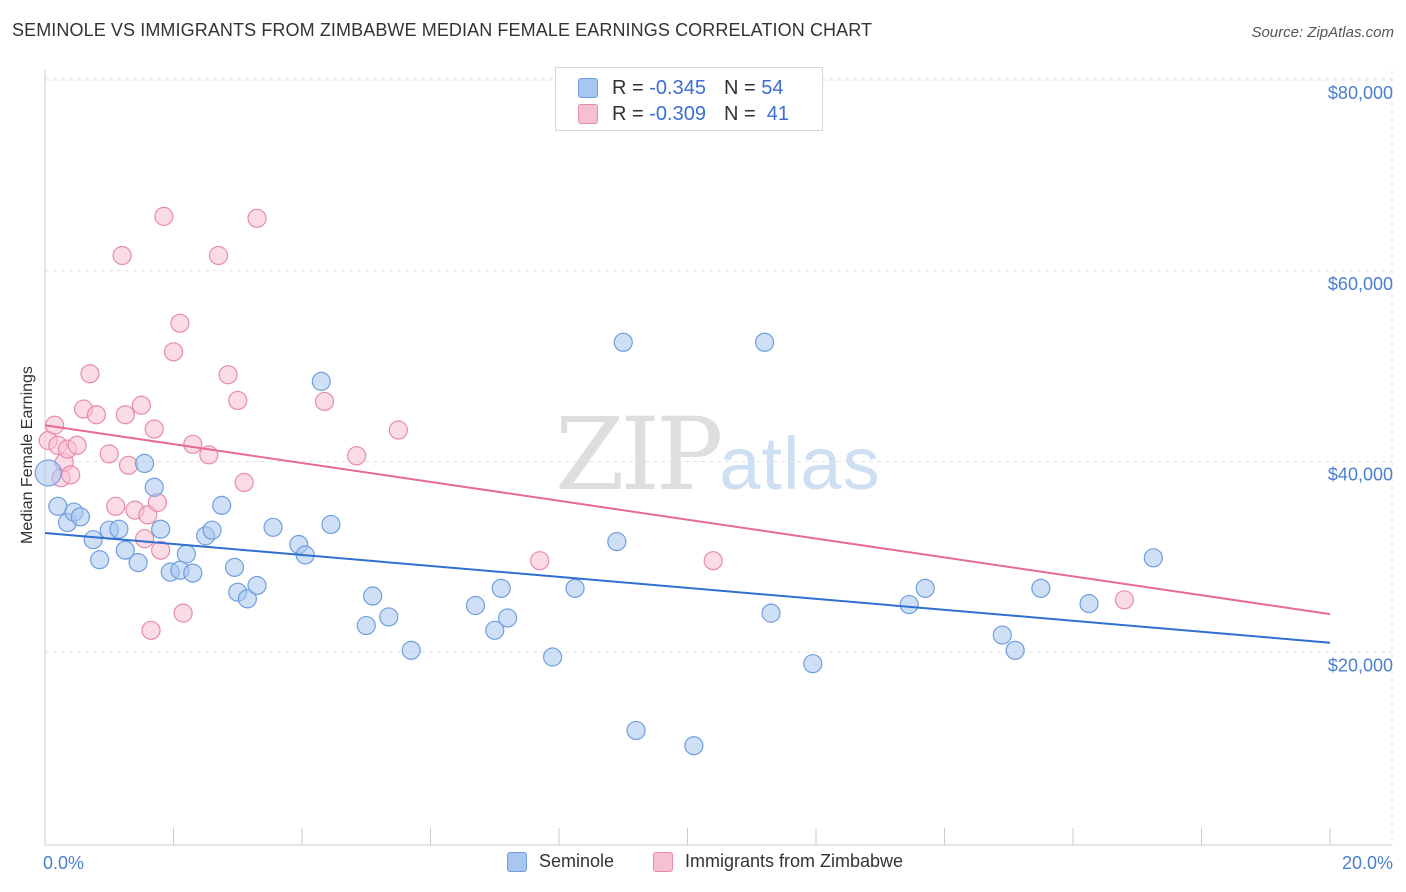 This screenshot has height=892, width=1406. I want to click on legend-r-value: -0.345, so click(677, 87).